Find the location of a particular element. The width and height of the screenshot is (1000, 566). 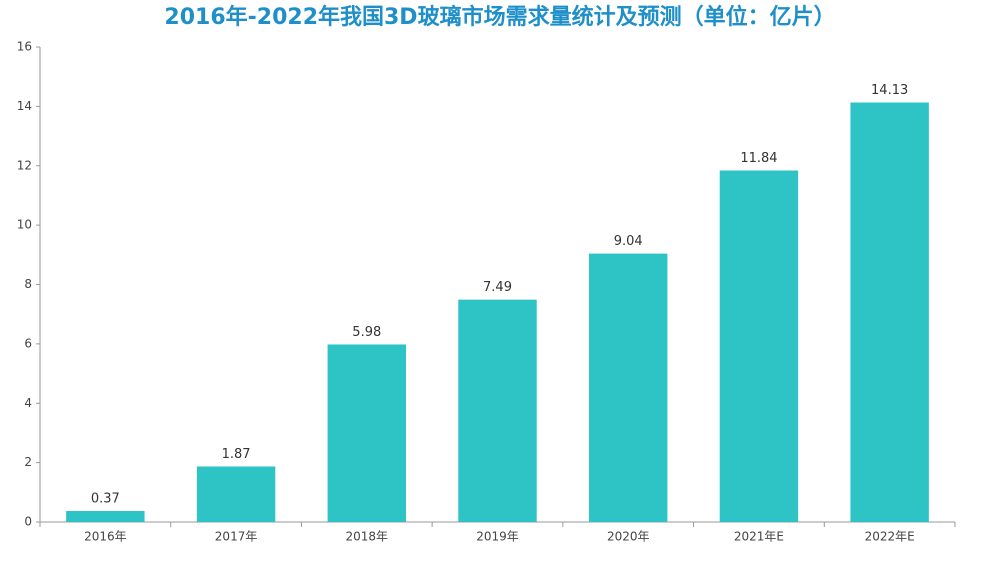

y-tick-label: 12 is located at coordinates (24, 165).